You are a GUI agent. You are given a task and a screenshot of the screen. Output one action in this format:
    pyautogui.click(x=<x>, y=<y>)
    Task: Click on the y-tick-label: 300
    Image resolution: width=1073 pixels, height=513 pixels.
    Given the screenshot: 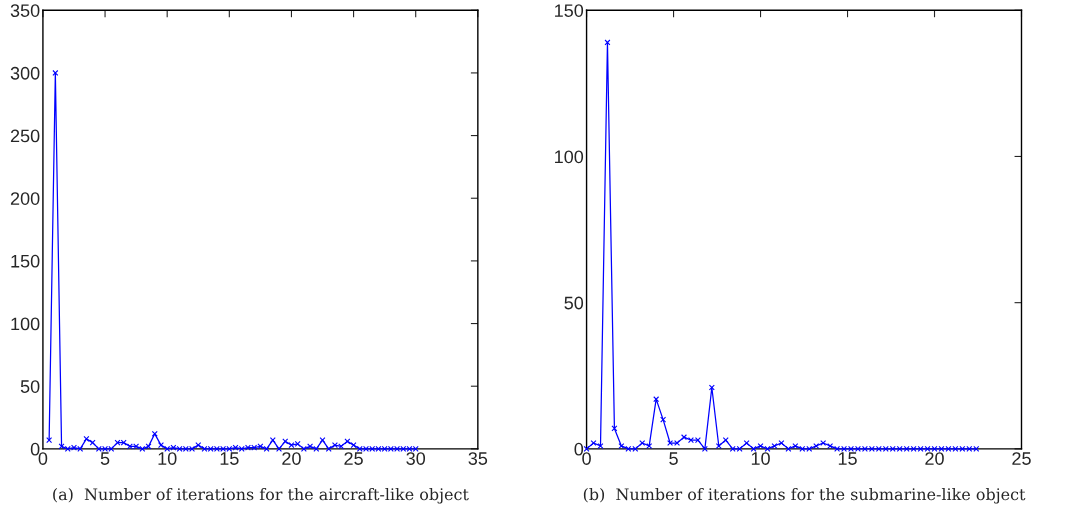 What is the action you would take?
    pyautogui.click(x=25, y=73)
    